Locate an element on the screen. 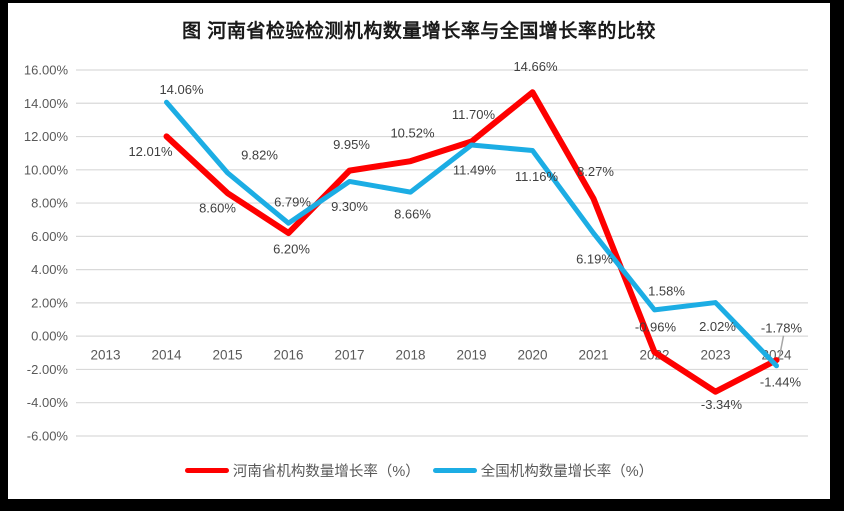 The height and width of the screenshot is (511, 844). y-tick-label: 16.00% is located at coordinates (46, 70).